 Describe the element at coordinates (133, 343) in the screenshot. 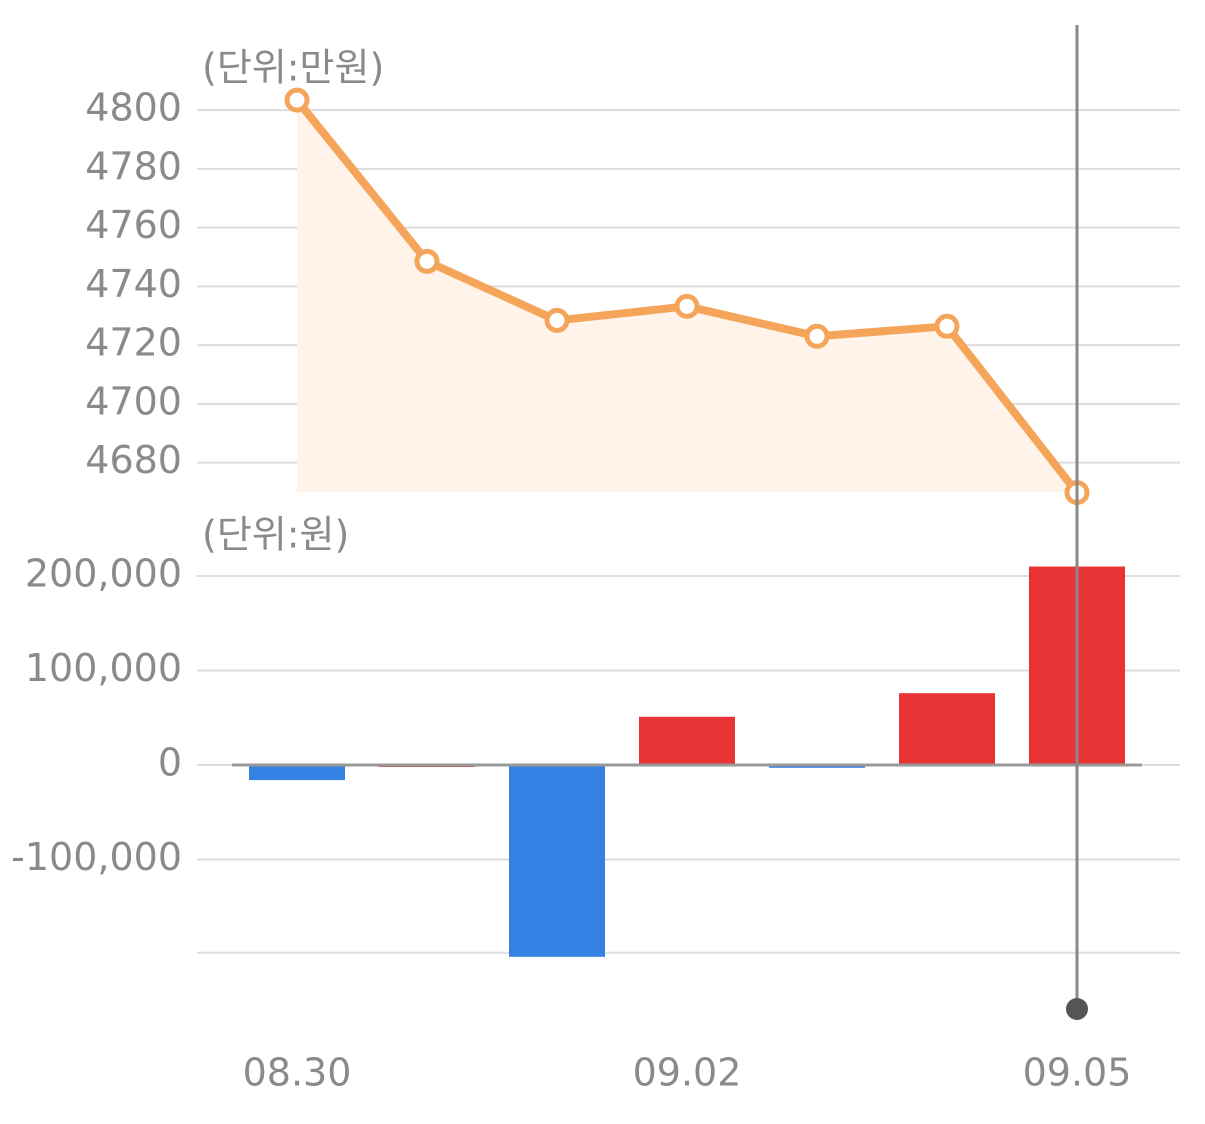

I see `y-tick-label: 4720` at that location.